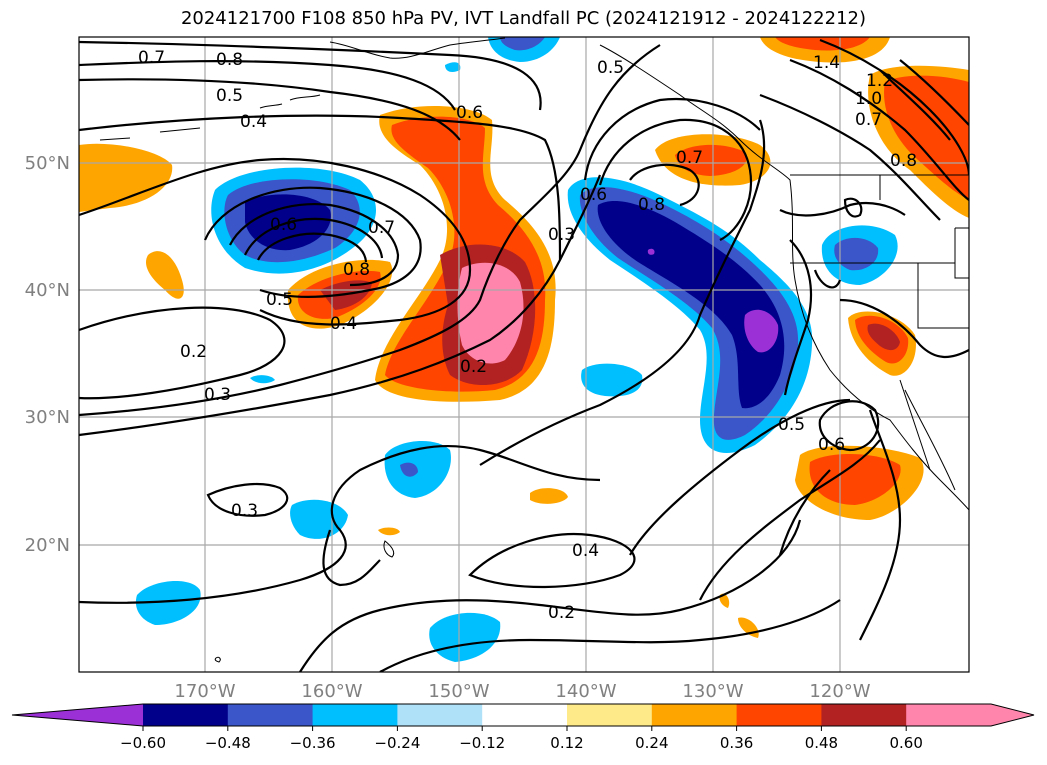 The image size is (1047, 765). Describe the element at coordinates (736, 743) in the screenshot. I see `colorbar-tick-label: 0.36` at that location.